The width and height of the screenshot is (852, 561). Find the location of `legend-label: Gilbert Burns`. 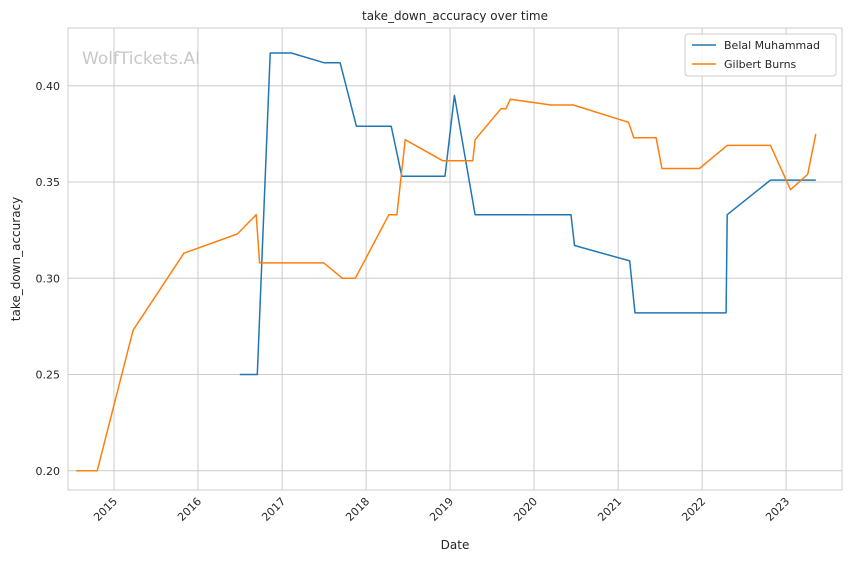

legend-label: Gilbert Burns is located at coordinates (760, 64).